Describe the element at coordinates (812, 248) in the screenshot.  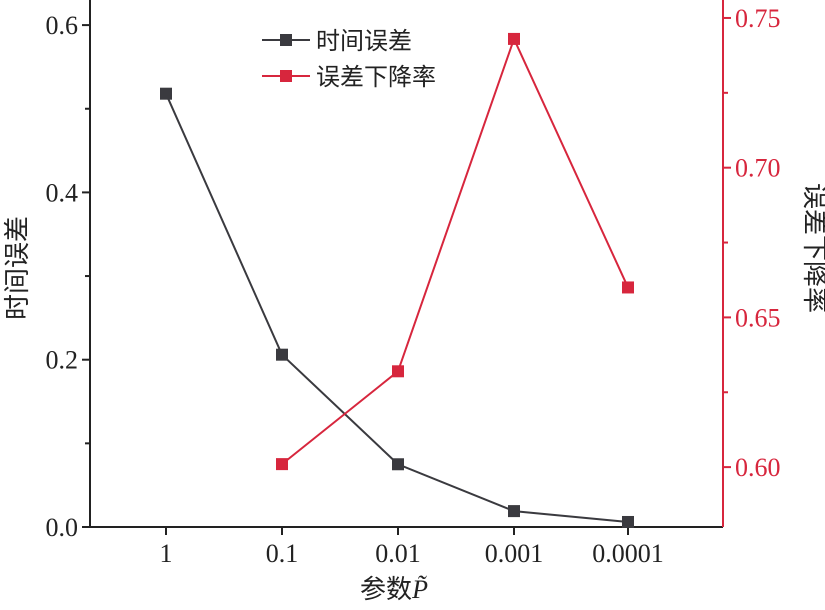
I see `right-axis-title: 误差下降率` at that location.